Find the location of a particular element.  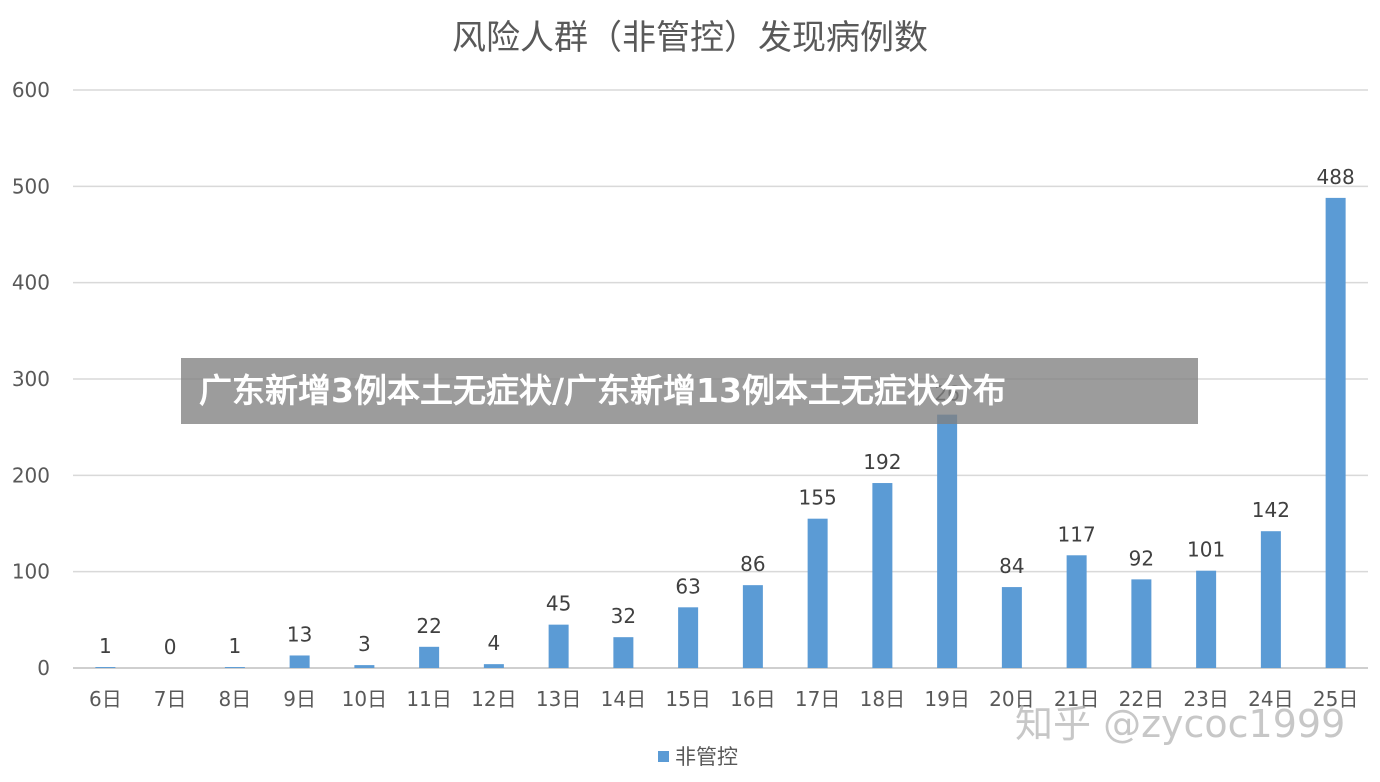

x-tick-label: 12日 is located at coordinates (493, 699).